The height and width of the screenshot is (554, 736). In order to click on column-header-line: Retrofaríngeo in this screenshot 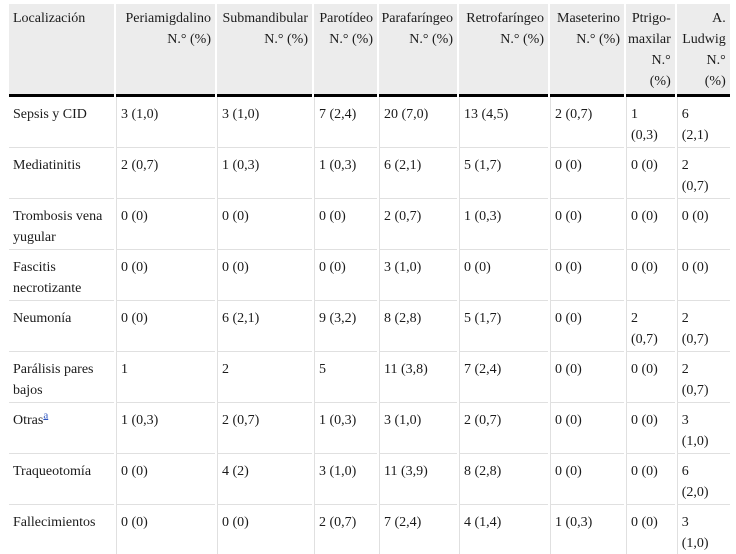, I will do `click(505, 18)`.